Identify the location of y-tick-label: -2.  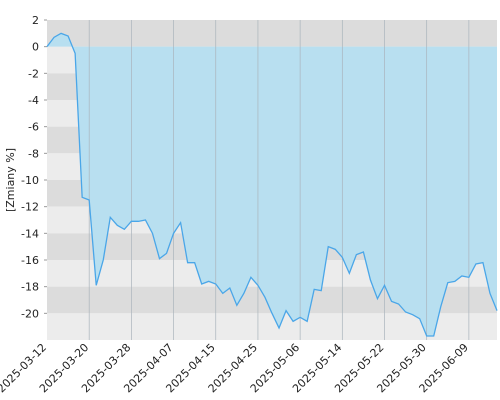
(33, 73).